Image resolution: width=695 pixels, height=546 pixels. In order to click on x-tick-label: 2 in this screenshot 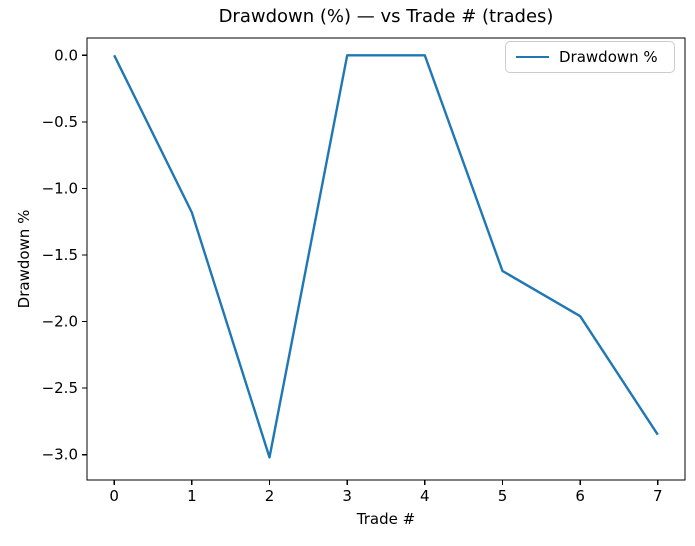, I will do `click(270, 496)`.